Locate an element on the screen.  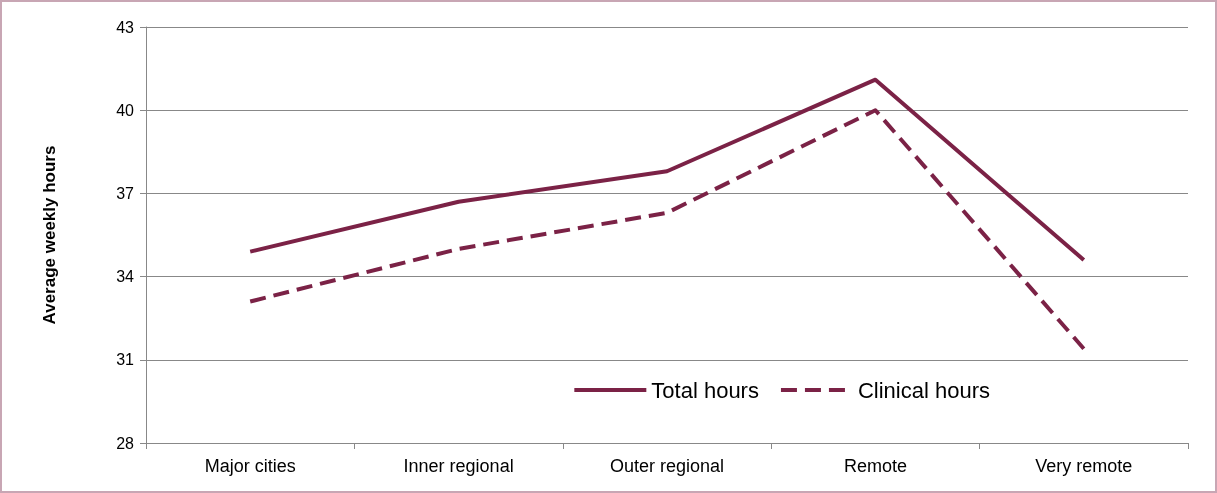
y-axis-title: Average weekly hours is located at coordinates (49, 235).